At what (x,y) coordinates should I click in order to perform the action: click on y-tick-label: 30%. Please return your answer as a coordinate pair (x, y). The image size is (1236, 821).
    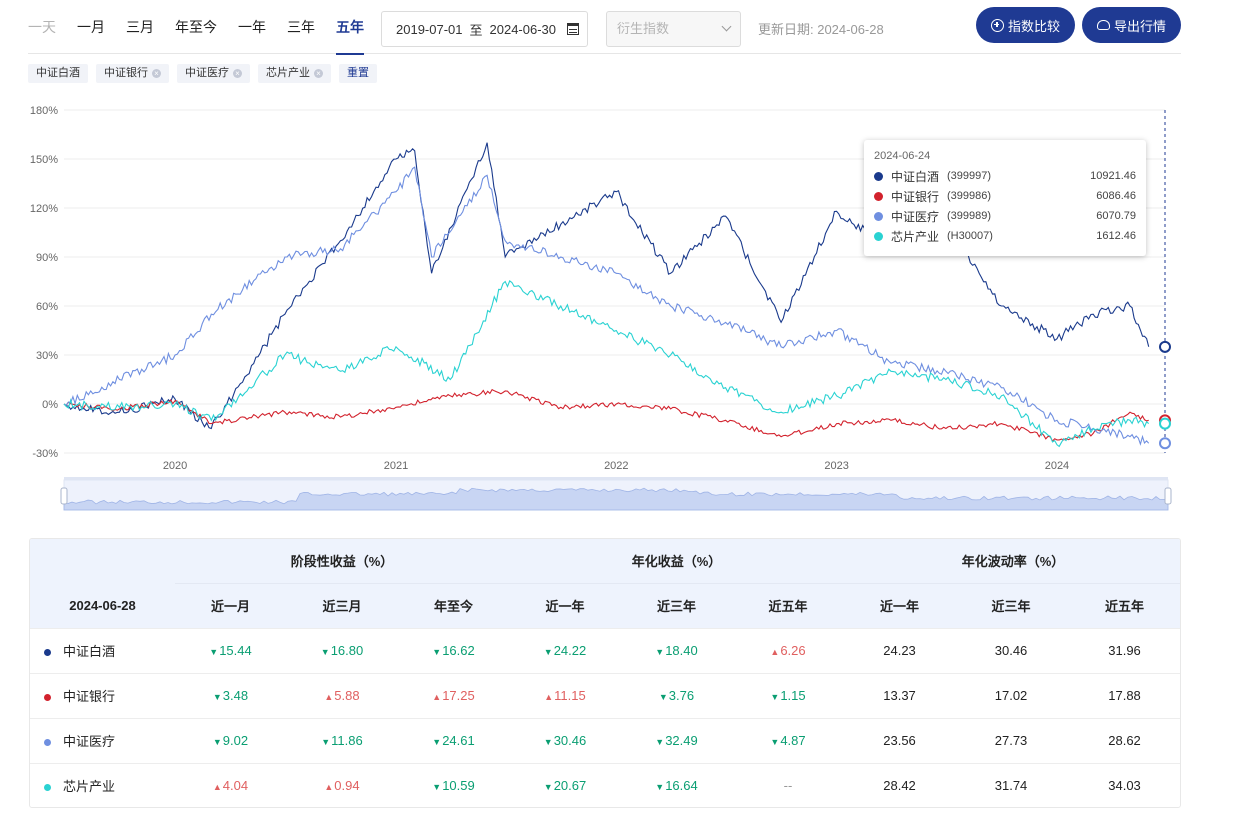
    Looking at the image, I should click on (47, 356).